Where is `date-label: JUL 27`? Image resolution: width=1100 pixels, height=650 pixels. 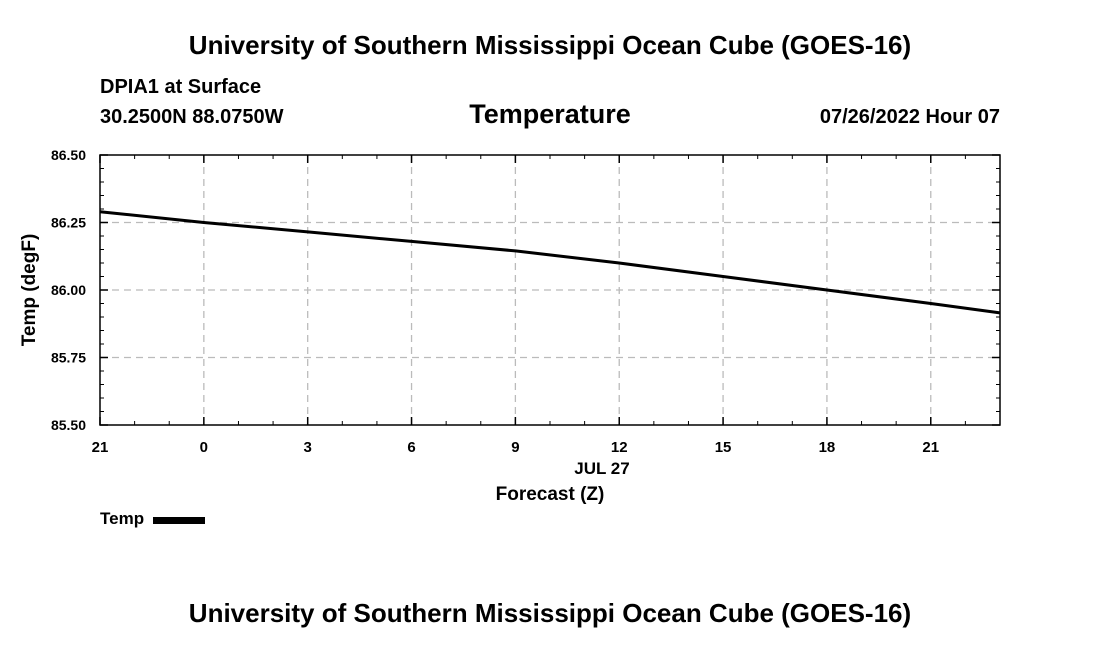 date-label: JUL 27 is located at coordinates (601, 468).